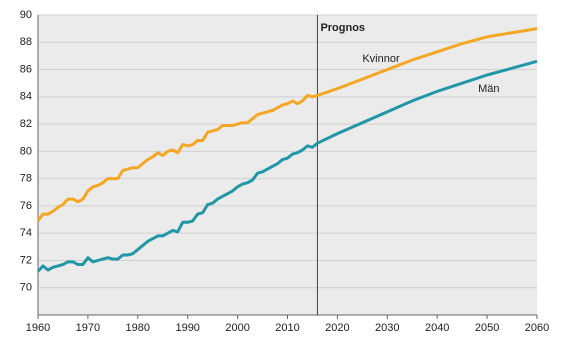 The height and width of the screenshot is (345, 567). Describe the element at coordinates (138, 328) in the screenshot. I see `x-tick-label: 1980` at that location.